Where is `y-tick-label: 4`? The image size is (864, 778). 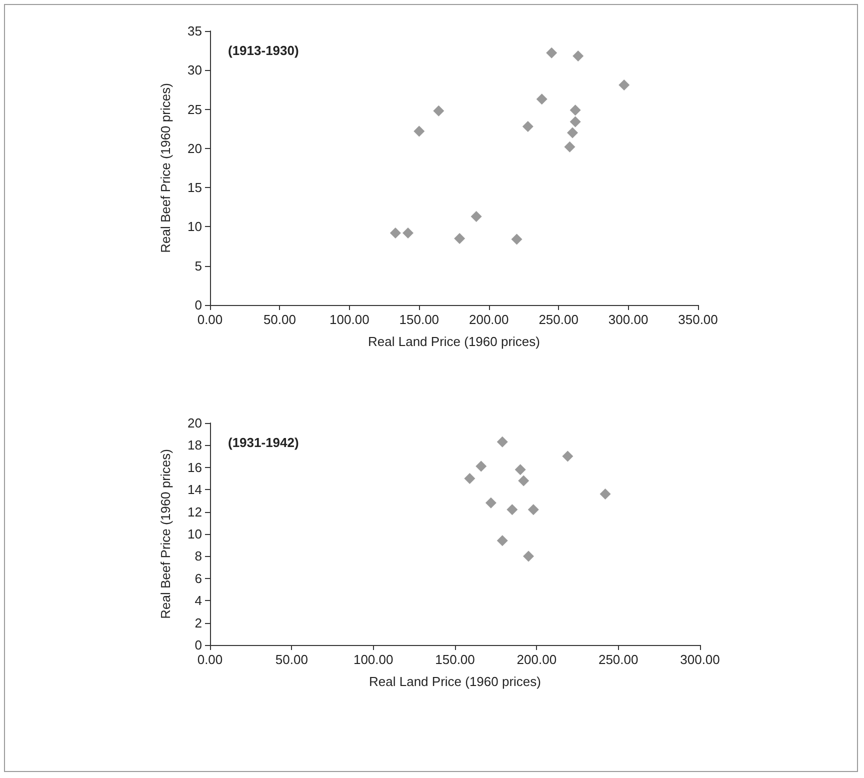
y-tick-label: 4 is located at coordinates (198, 600).